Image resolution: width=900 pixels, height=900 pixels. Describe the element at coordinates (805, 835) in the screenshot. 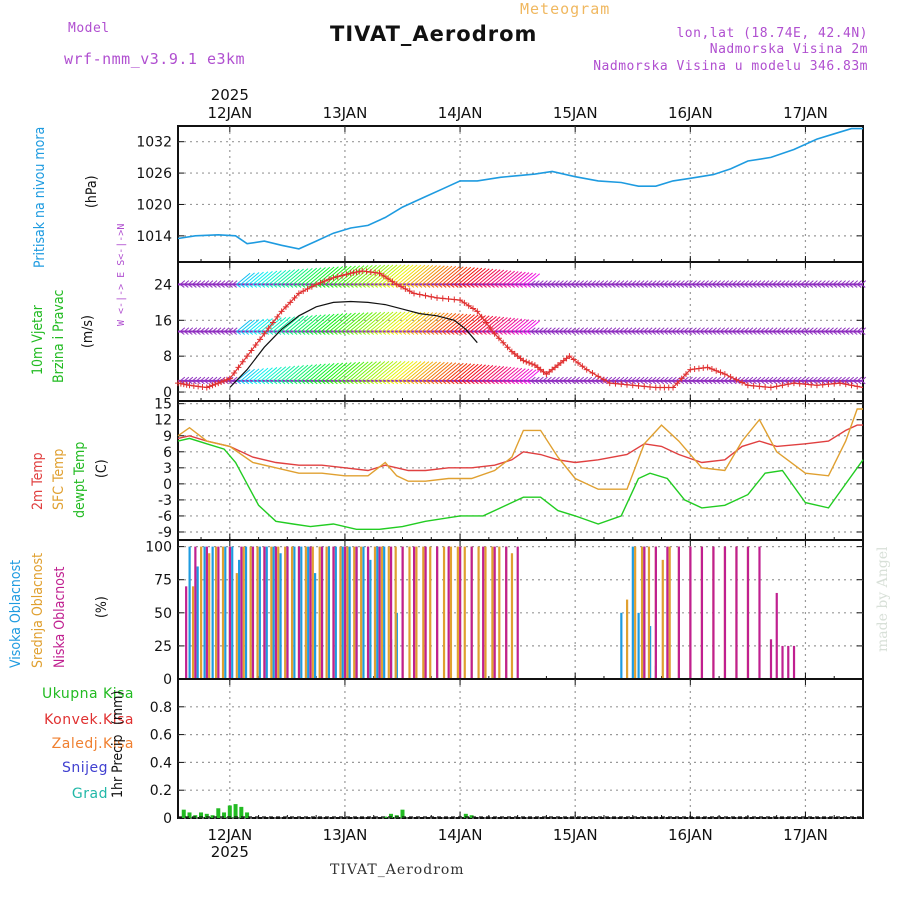

I see `bottom-date-label-5: 17JAN` at that location.